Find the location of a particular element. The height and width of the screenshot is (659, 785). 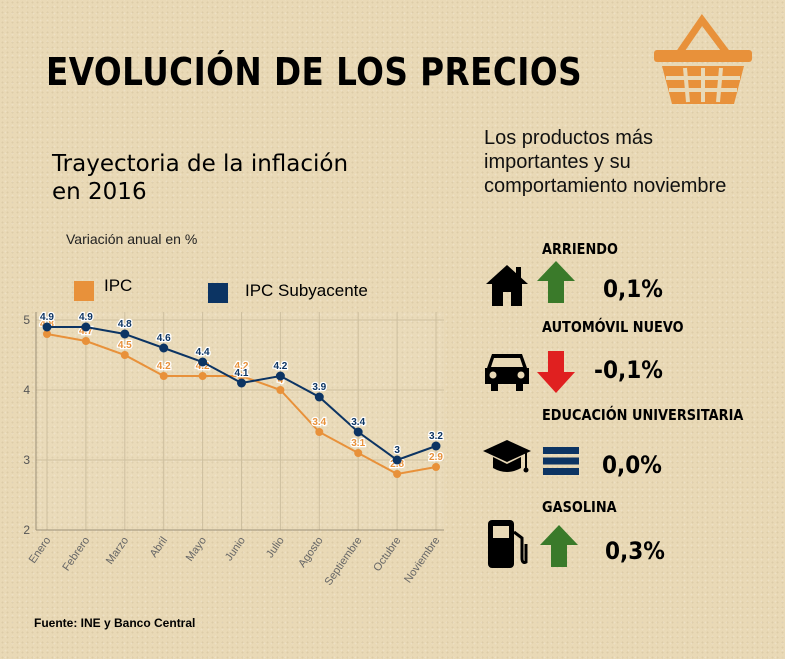

data-label-ipc: 4.5 is located at coordinates (125, 345).